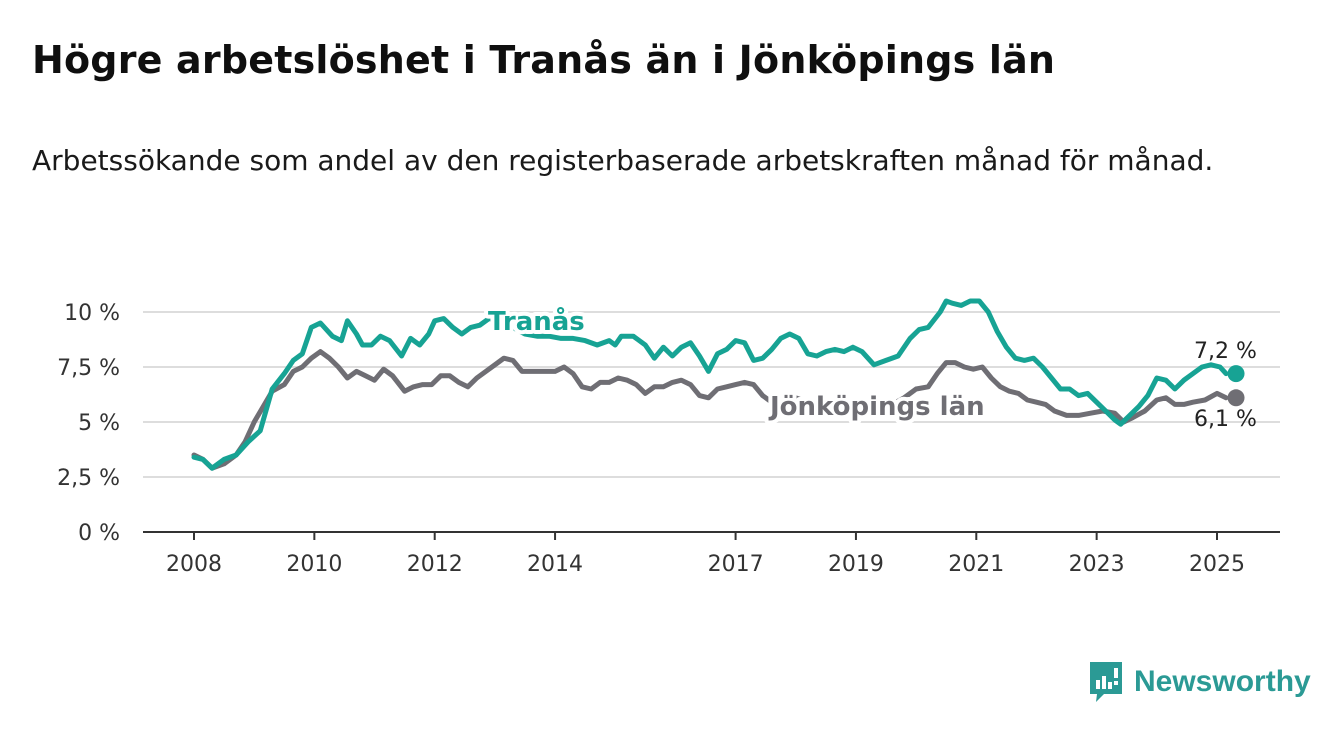 This screenshot has height=734, width=1340. I want to click on end-value-tranas: 7,2 %, so click(1225, 351).